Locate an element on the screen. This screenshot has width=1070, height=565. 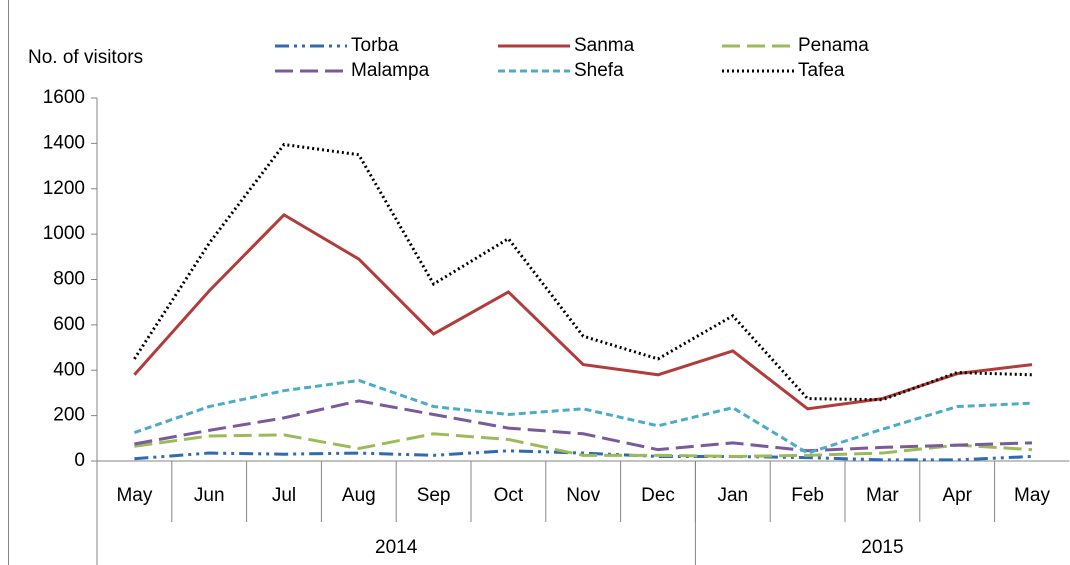
x-tick-label: Jan is located at coordinates (732, 495).